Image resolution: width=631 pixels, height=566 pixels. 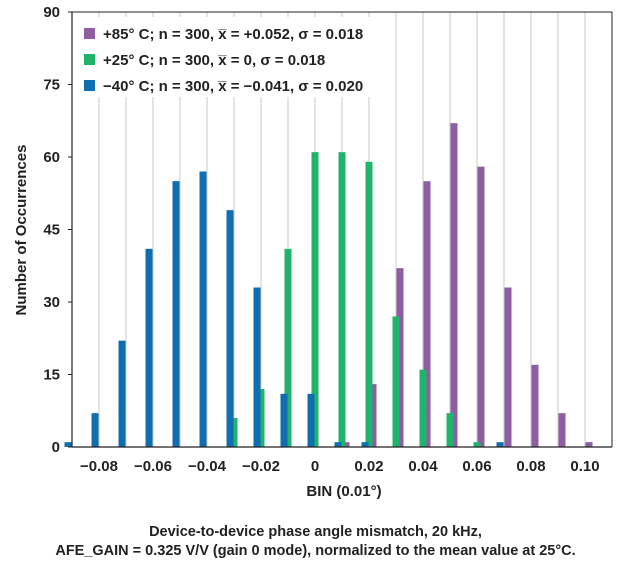 I want to click on y-tick-labels: 0 15 30 45 60 75 90, so click(x=51, y=230).